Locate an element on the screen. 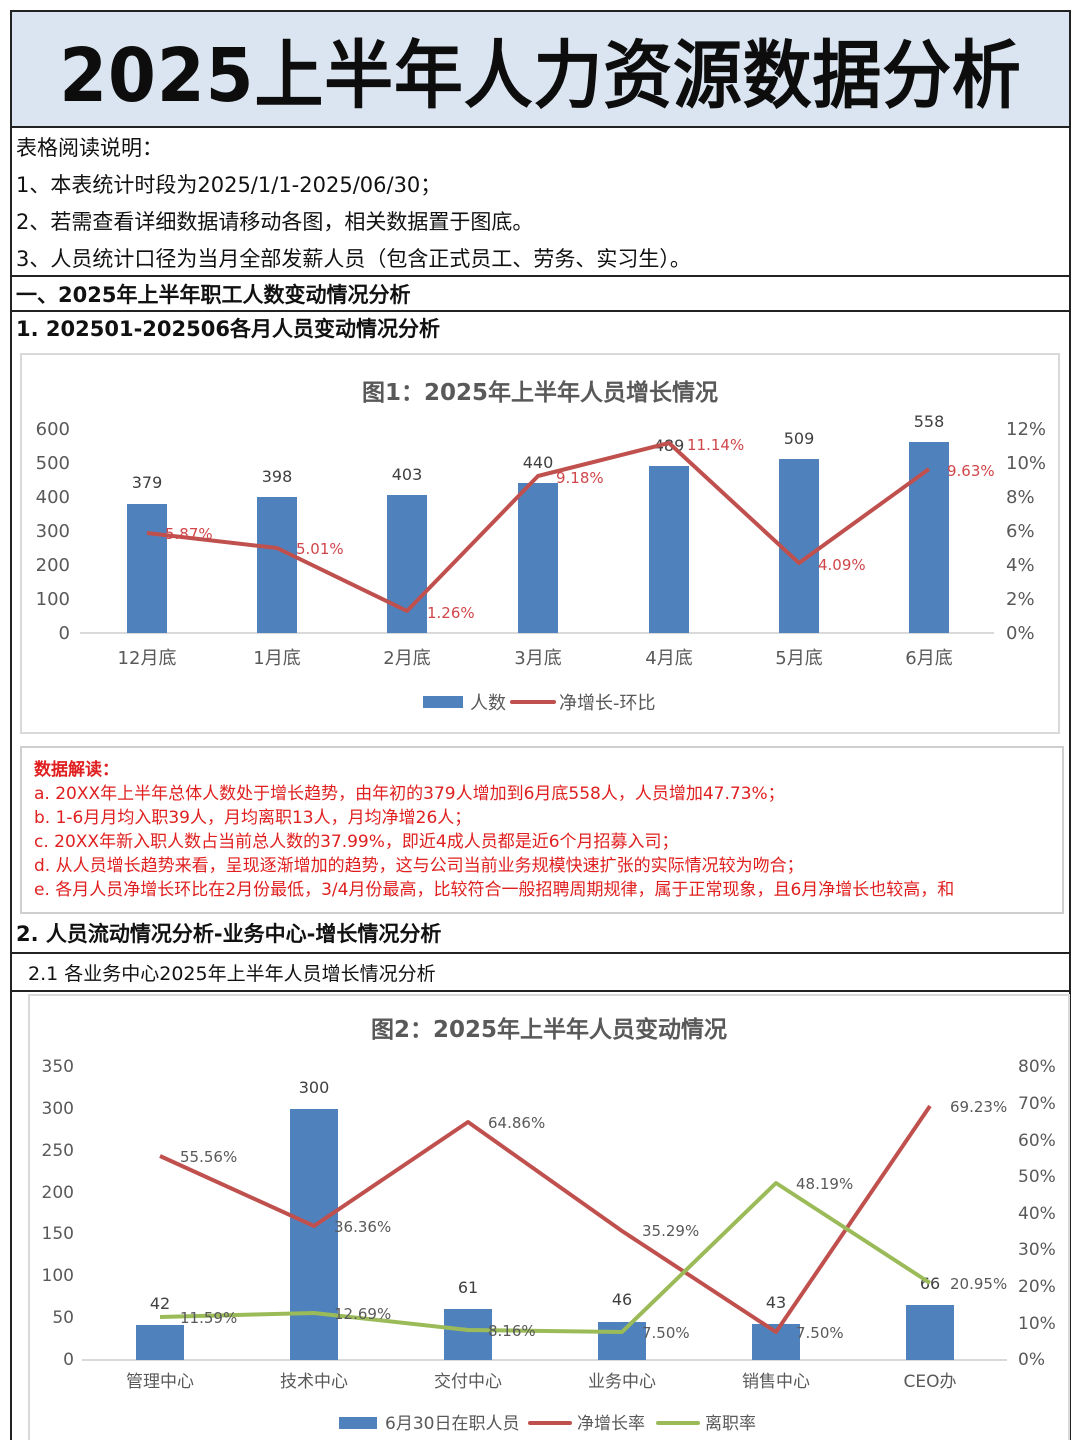 The height and width of the screenshot is (1440, 1080). svg-text: 7.50% is located at coordinates (820, 1333).